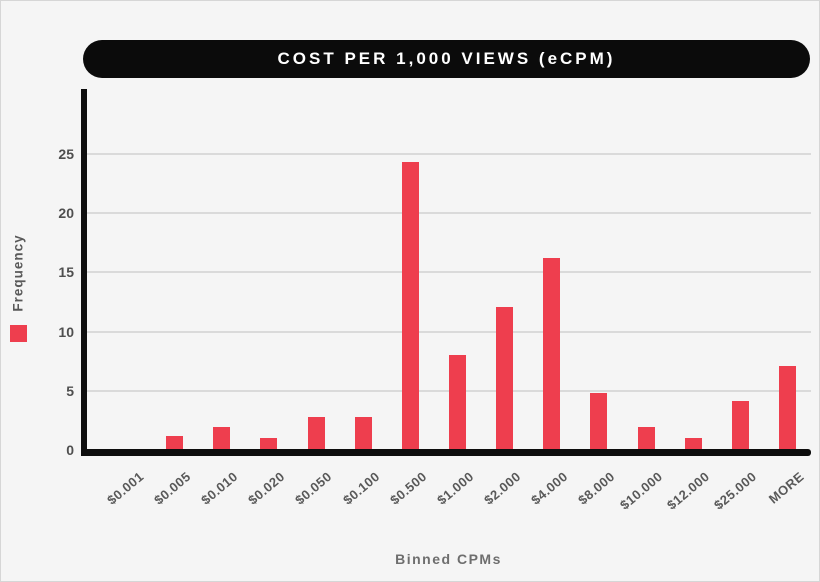  What do you see at coordinates (363, 433) in the screenshot?
I see `bar-$0.100` at bounding box center [363, 433].